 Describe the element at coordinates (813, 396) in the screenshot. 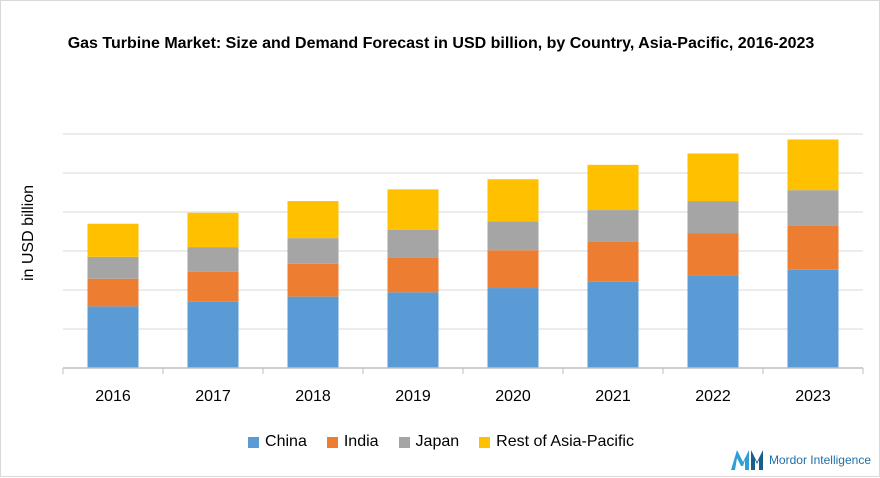

I see `x-tick-label: 2023` at that location.